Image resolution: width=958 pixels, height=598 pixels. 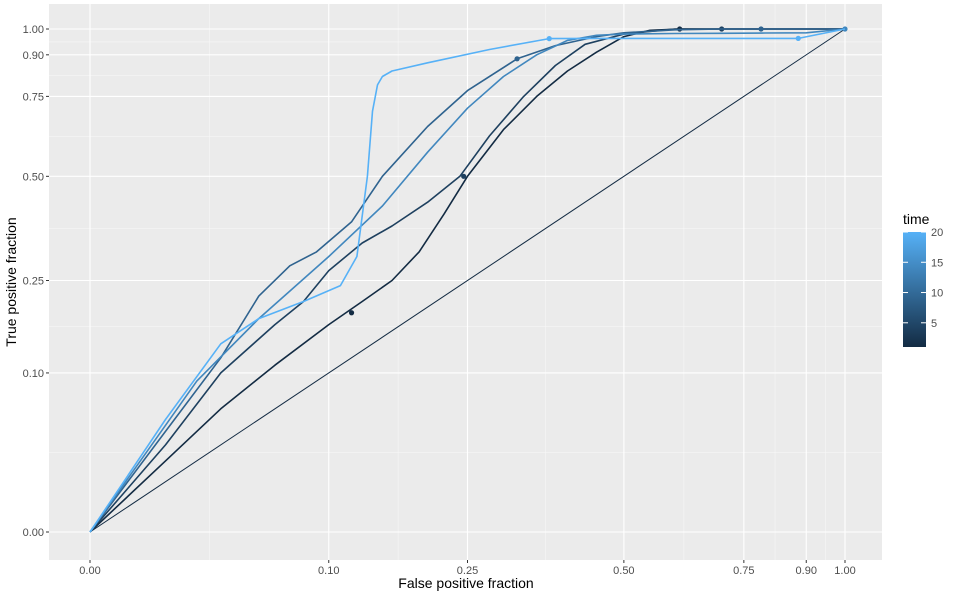 I want to click on x-tick-label: 0.90, so click(x=806, y=571).